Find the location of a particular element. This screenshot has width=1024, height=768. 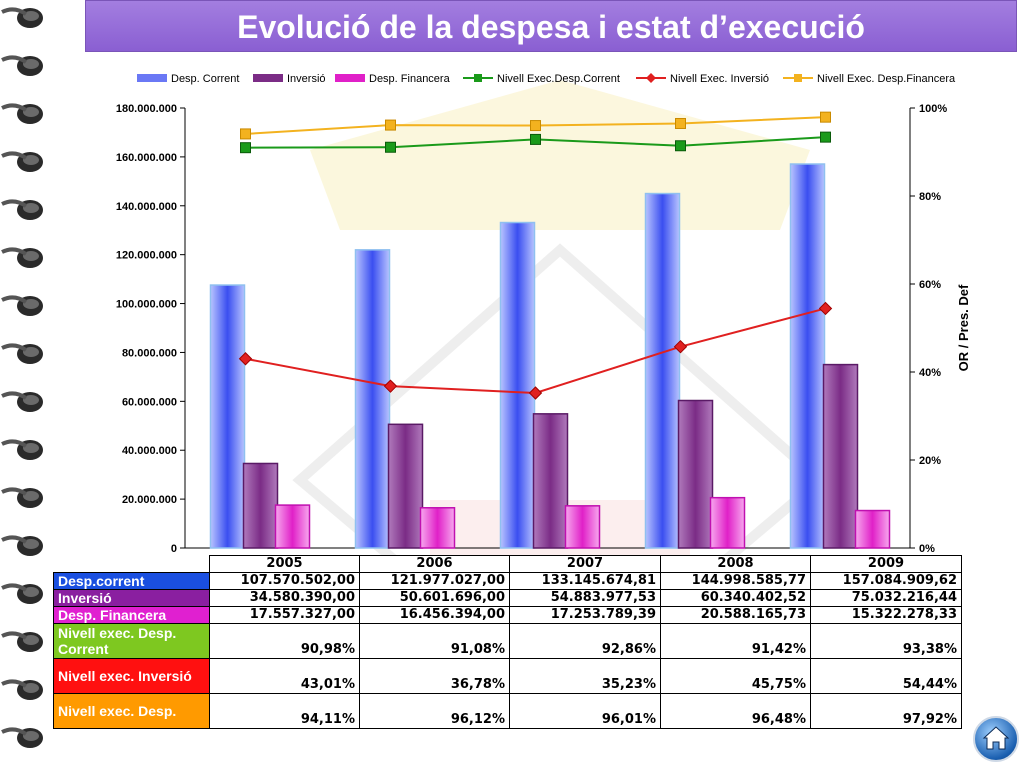

table-cell: 16.456.394,00 is located at coordinates (434, 615).